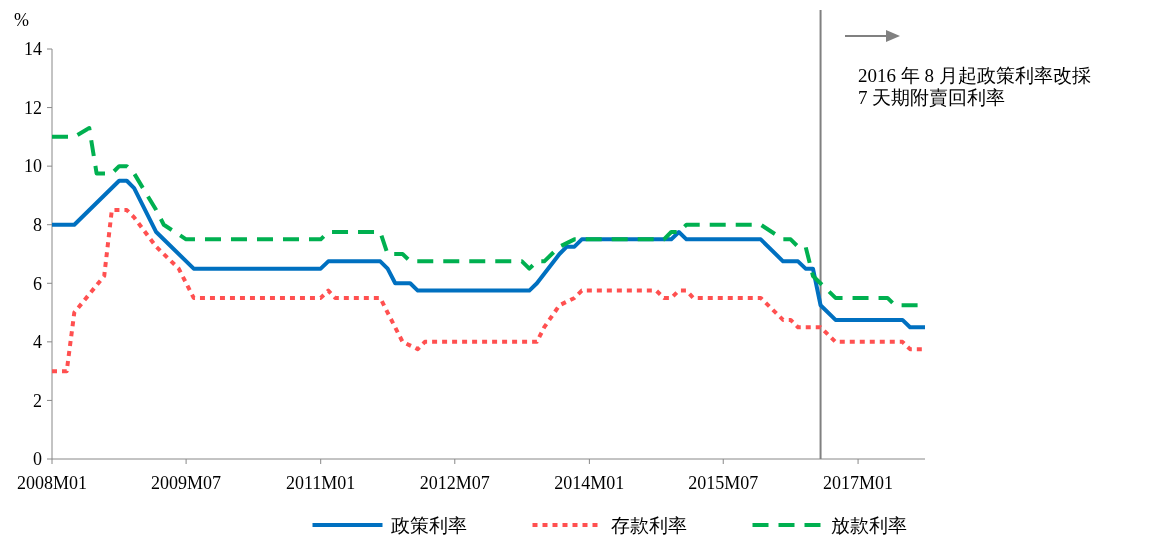 This screenshot has width=1165, height=541. Describe the element at coordinates (52, 483) in the screenshot. I see `x-tick-label: 2008M01` at that location.